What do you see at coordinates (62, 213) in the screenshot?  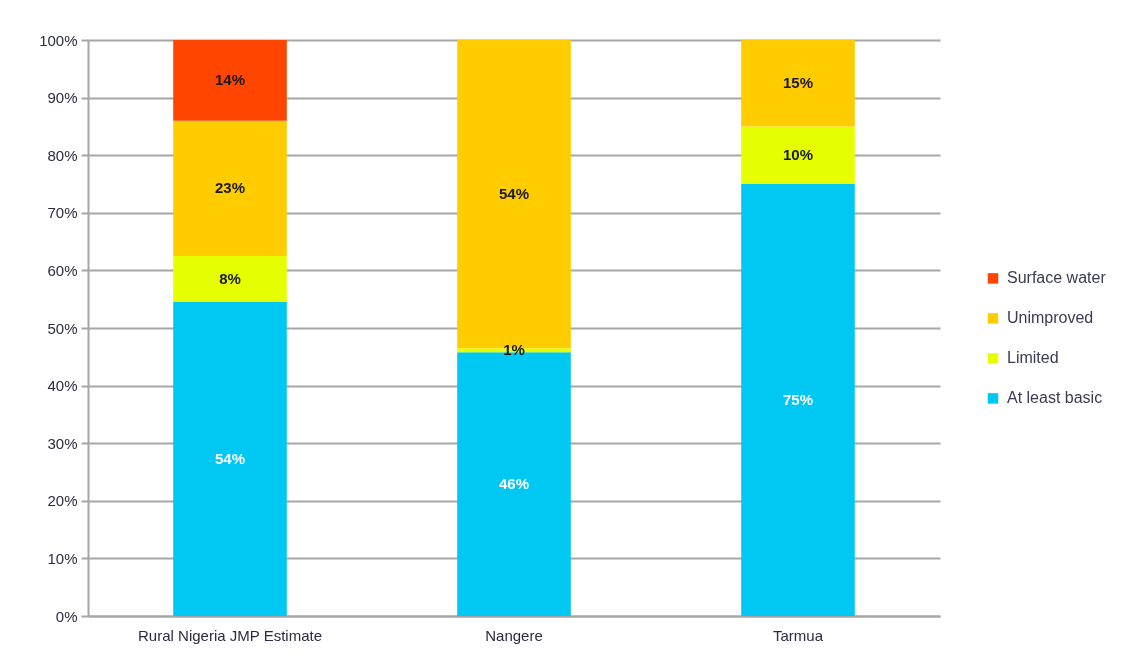 I see `y-tick-label: 70%` at bounding box center [62, 213].